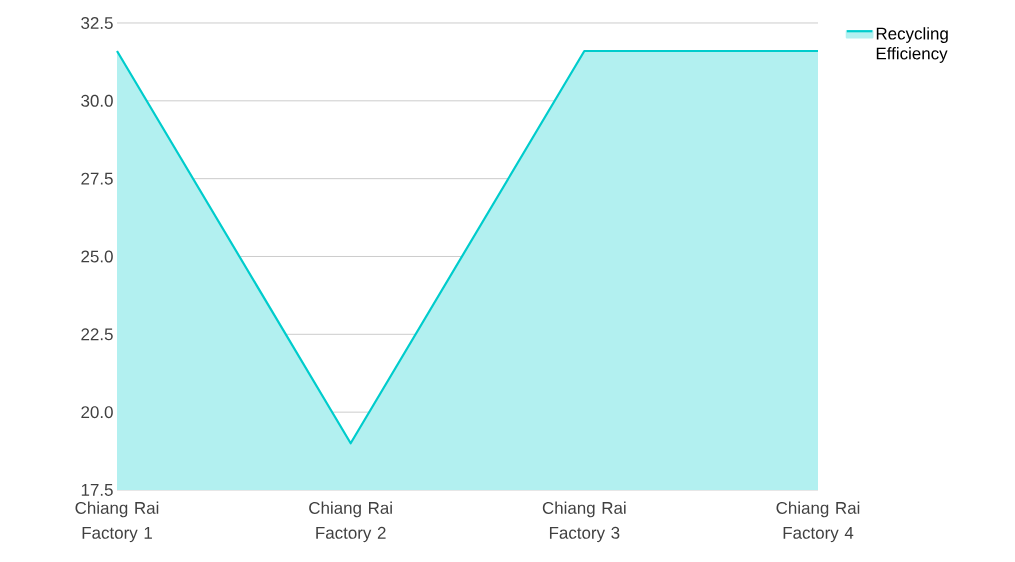 The image size is (1015, 562). I want to click on y-tick-label: 17.5, so click(97, 490).